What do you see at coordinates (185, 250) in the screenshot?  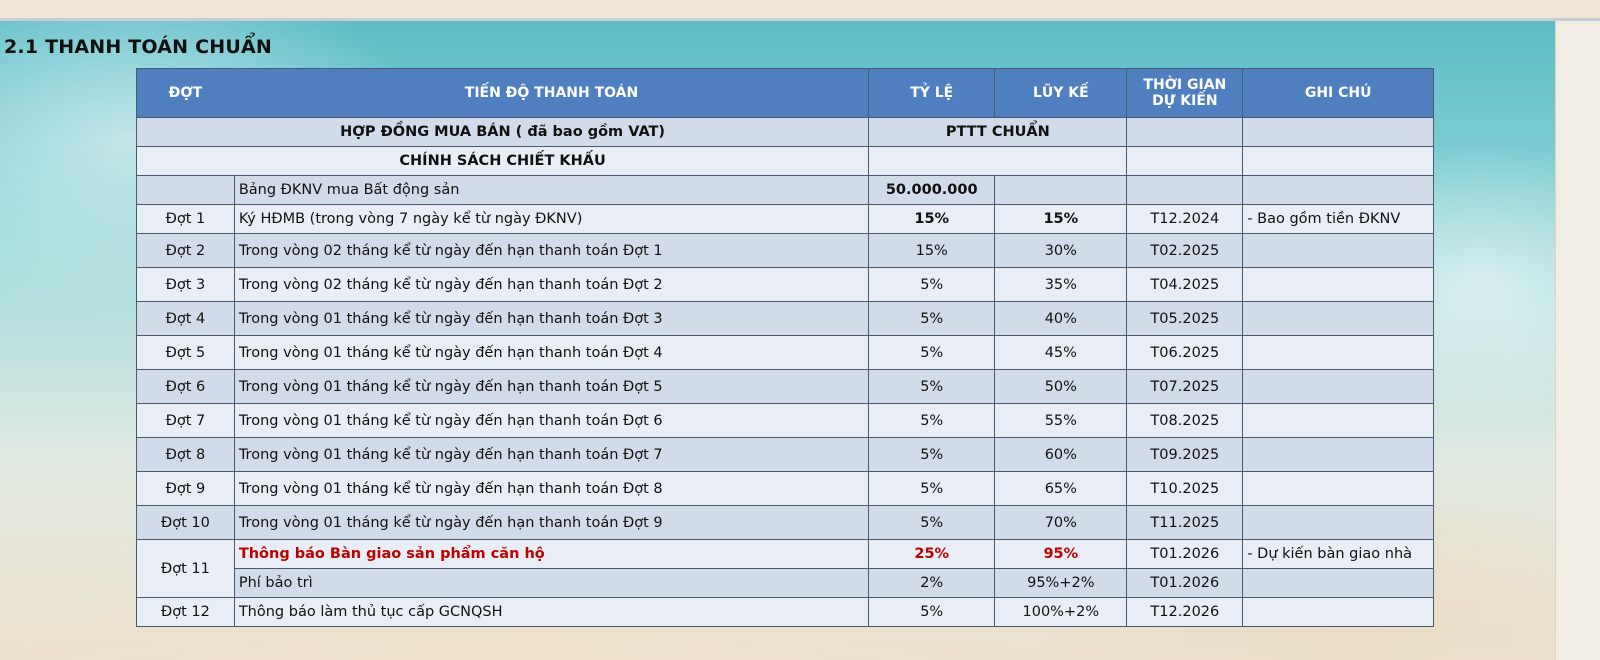 I see `dot-cell: Đợt 2` at bounding box center [185, 250].